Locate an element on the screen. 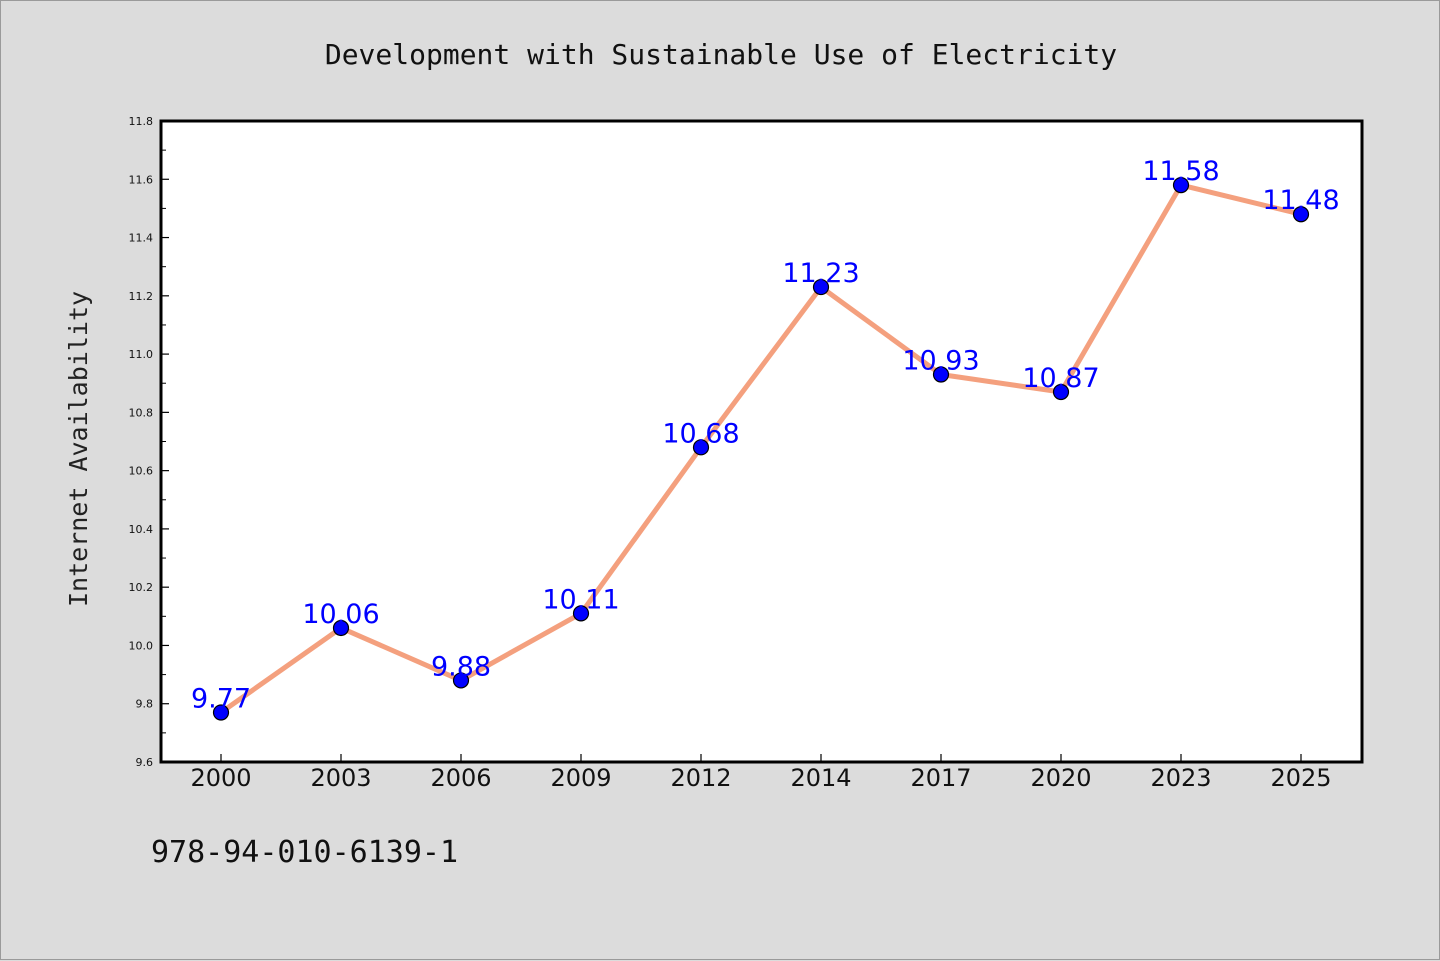 This screenshot has width=1440, height=961. y-axis-label: Internet Availability is located at coordinates (78, 449).